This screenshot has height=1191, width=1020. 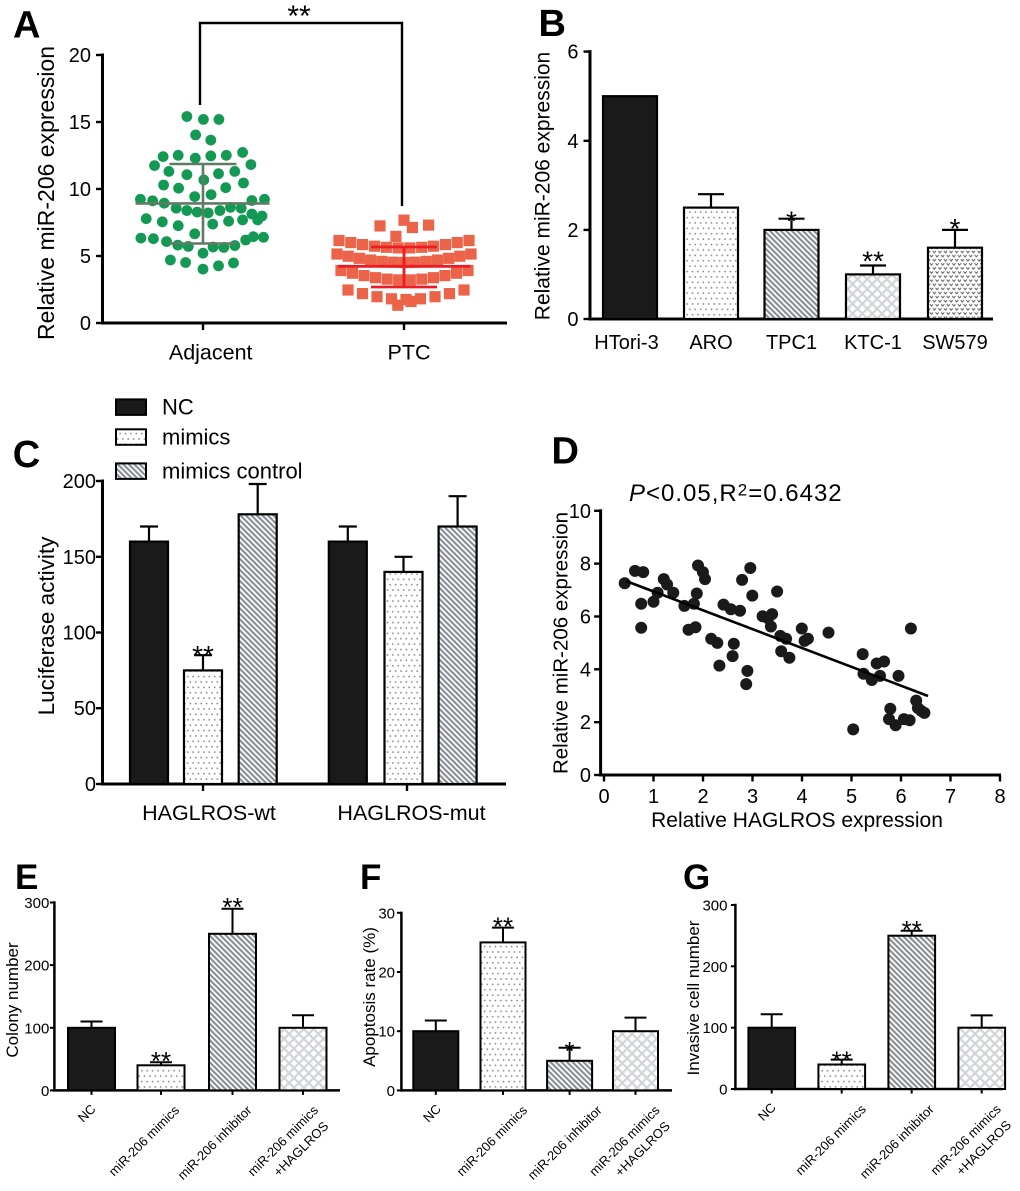 I want to click on svg-text: Colony number, so click(x=12, y=1000).